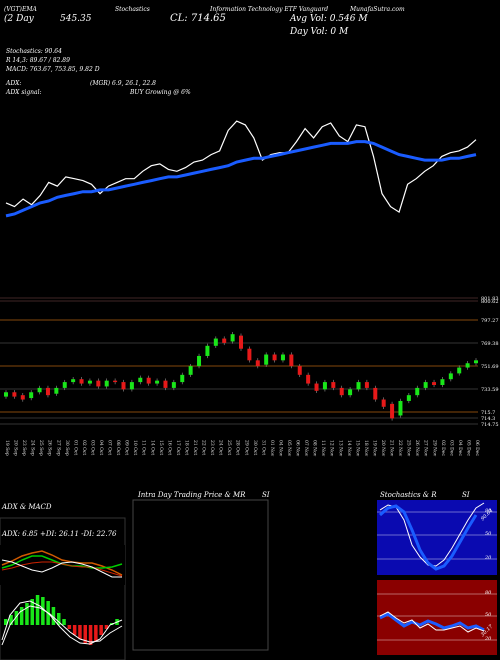 This screenshot has height=660, width=500. What do you see at coordinates (135, 447) in the screenshot?
I see `date-label: 10 Oct` at bounding box center [135, 447].